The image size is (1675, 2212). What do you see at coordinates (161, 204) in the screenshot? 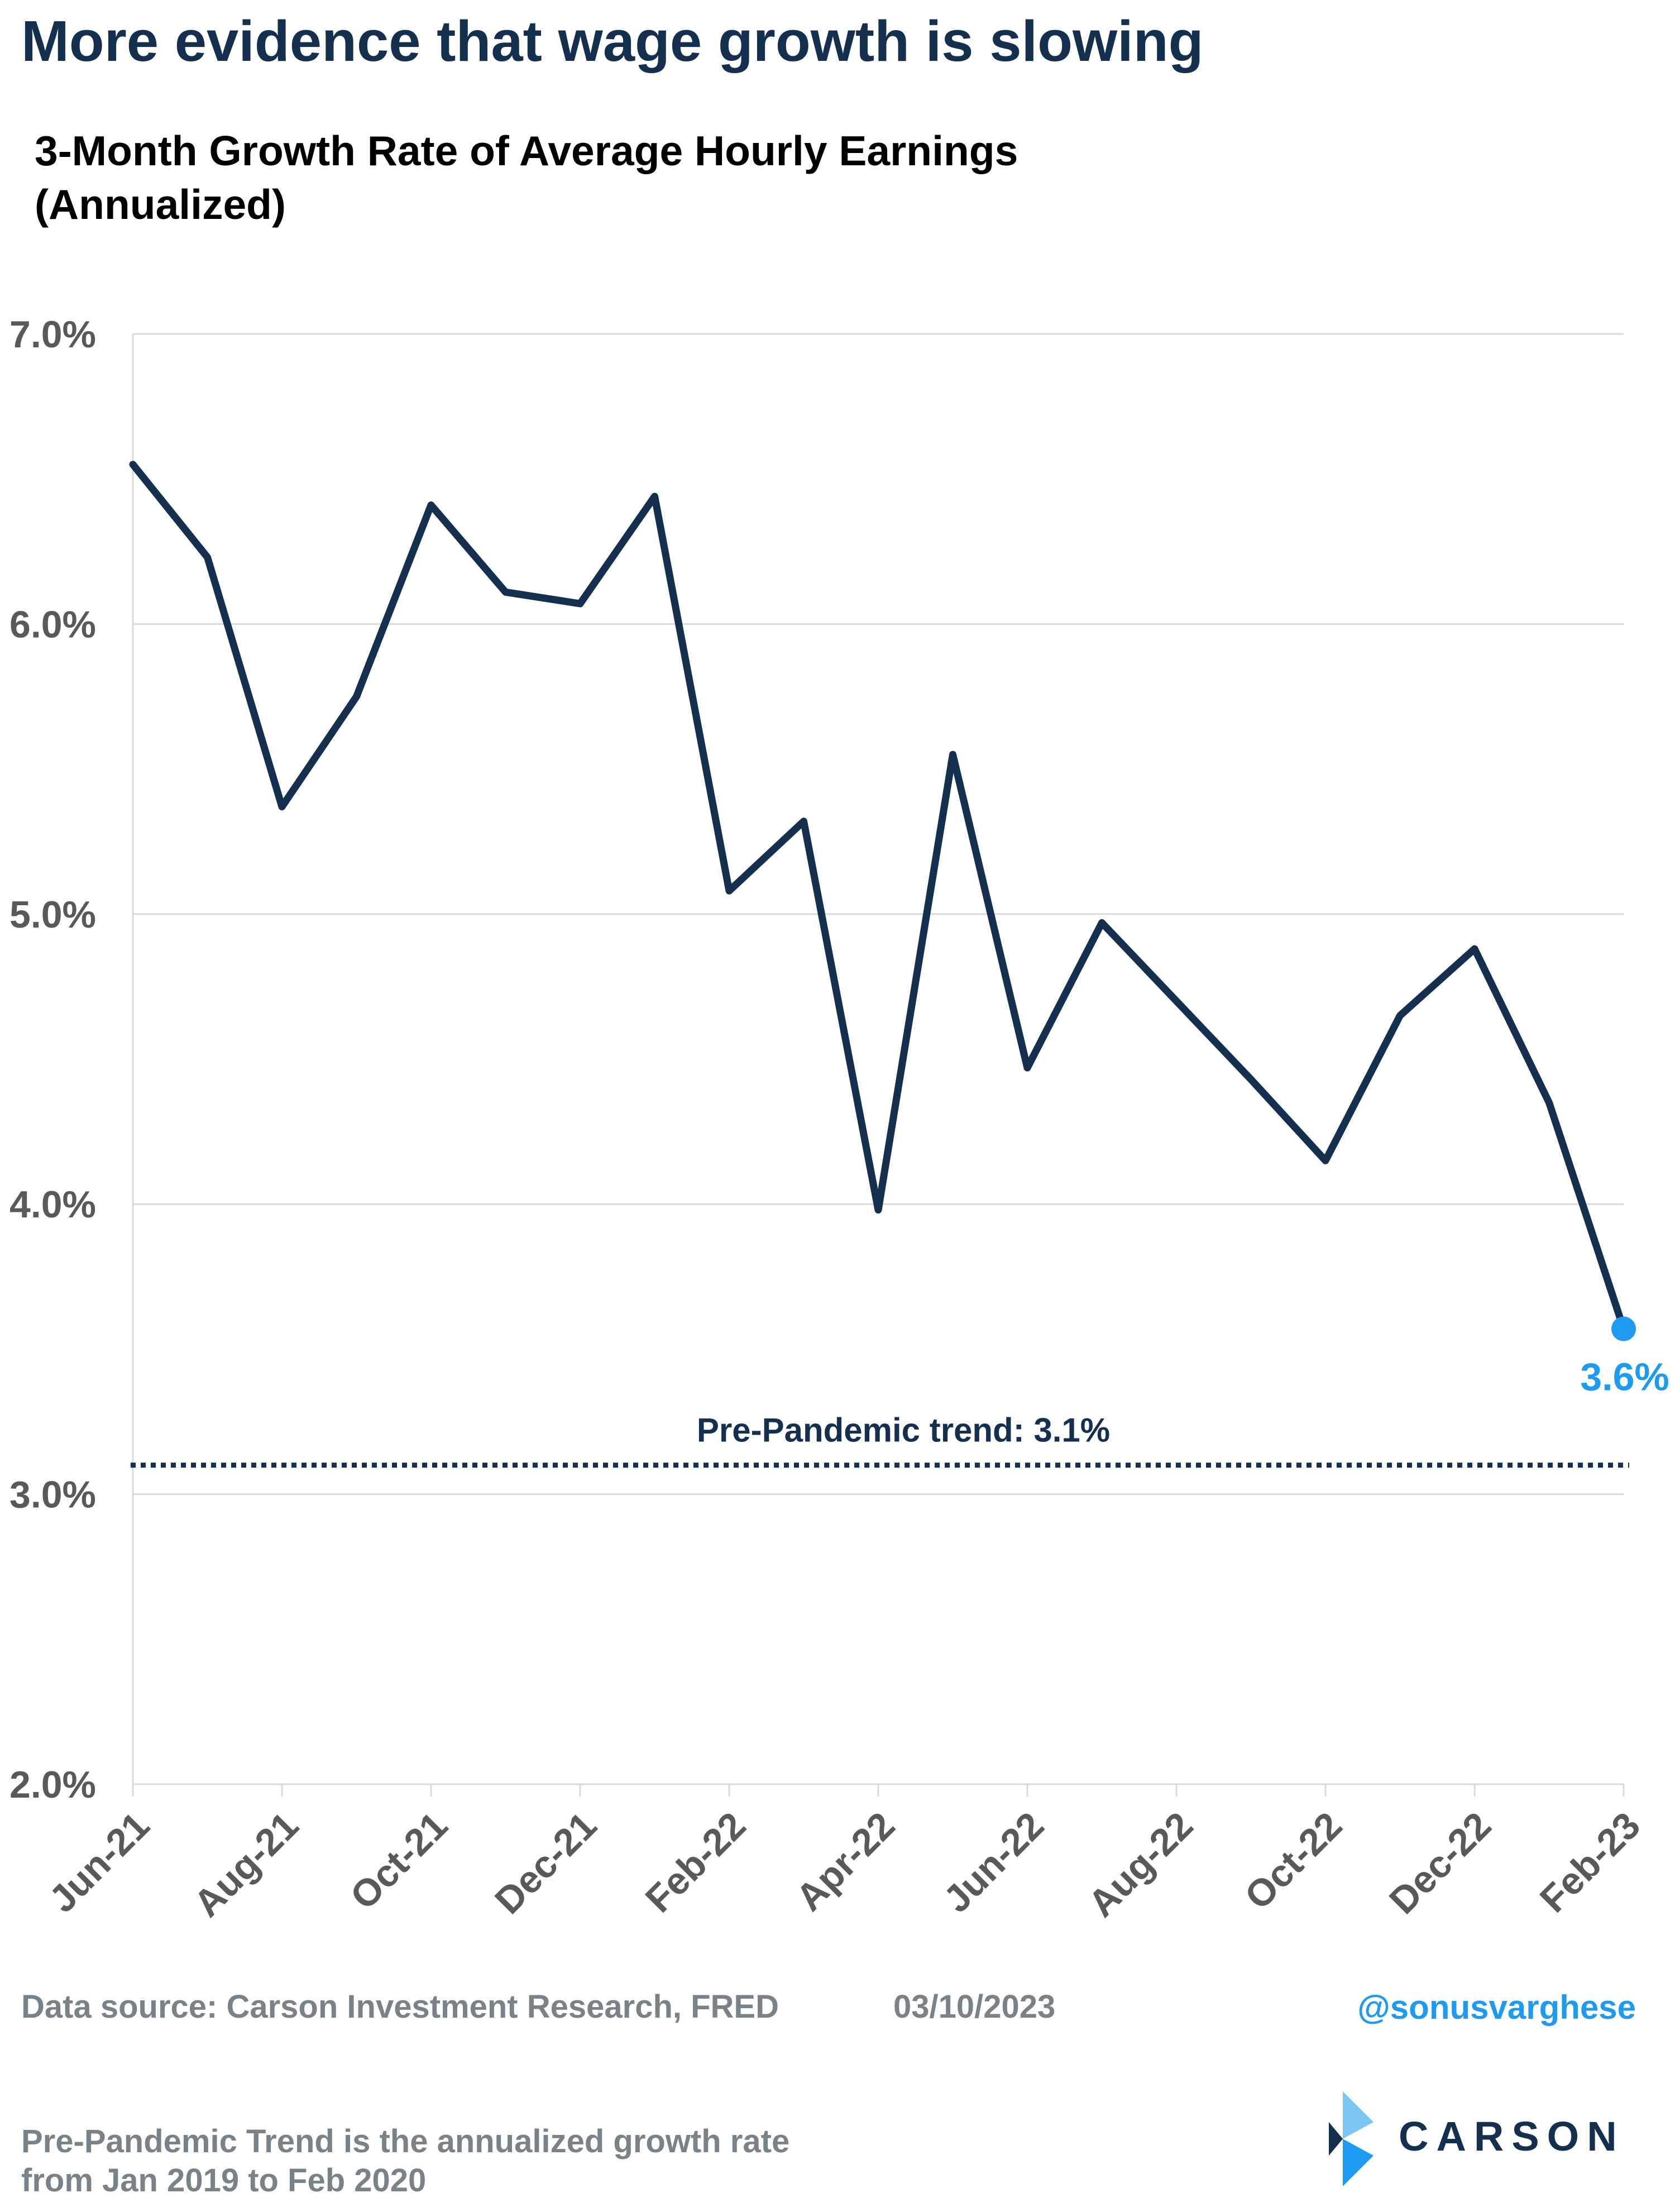
I see `chart-subtitle-line-2: (Annualized)` at bounding box center [161, 204].